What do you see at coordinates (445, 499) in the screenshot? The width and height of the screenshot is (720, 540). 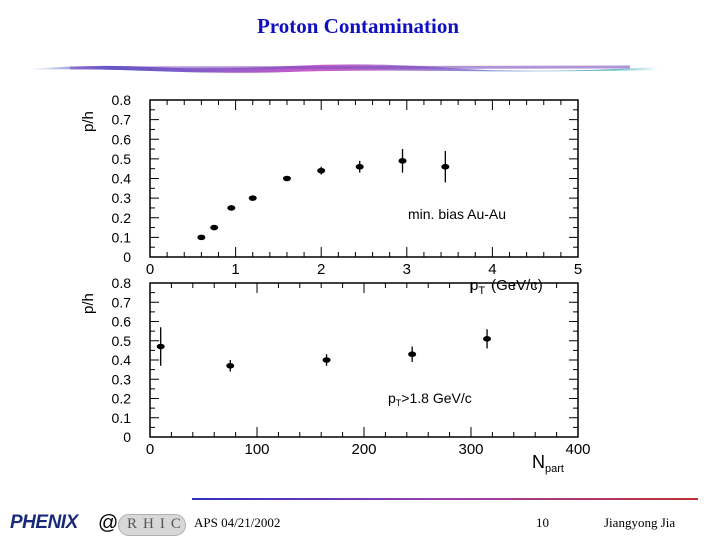 I see `footer-divider` at bounding box center [445, 499].